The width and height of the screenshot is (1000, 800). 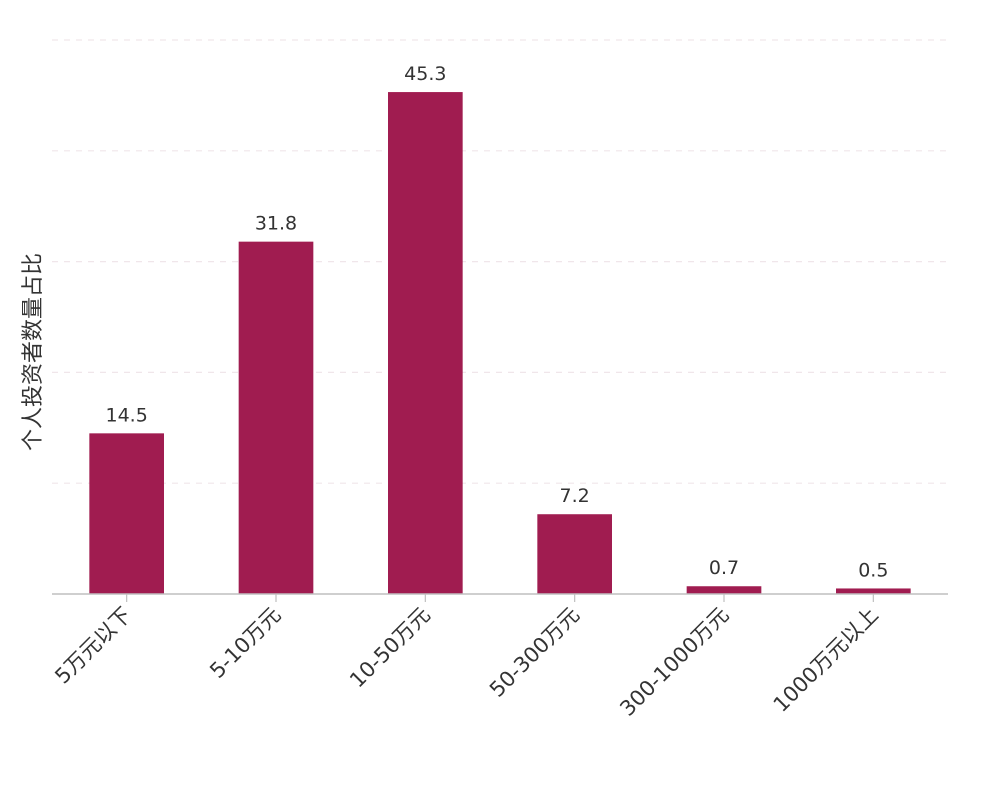 I want to click on bar-value-label: 0.7, so click(x=724, y=568).